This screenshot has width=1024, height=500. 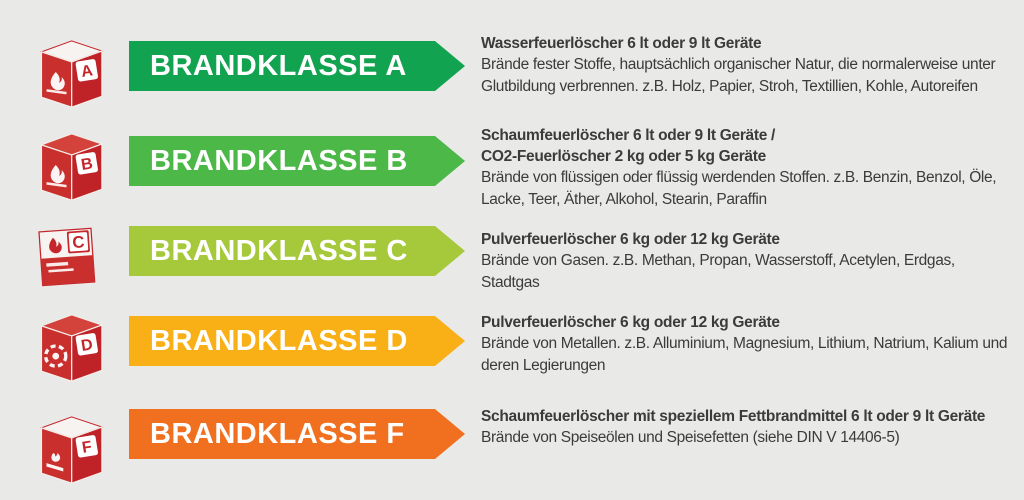 I want to click on banner-brandklasse-a: BRANDKLASSE A, so click(x=297, y=66).